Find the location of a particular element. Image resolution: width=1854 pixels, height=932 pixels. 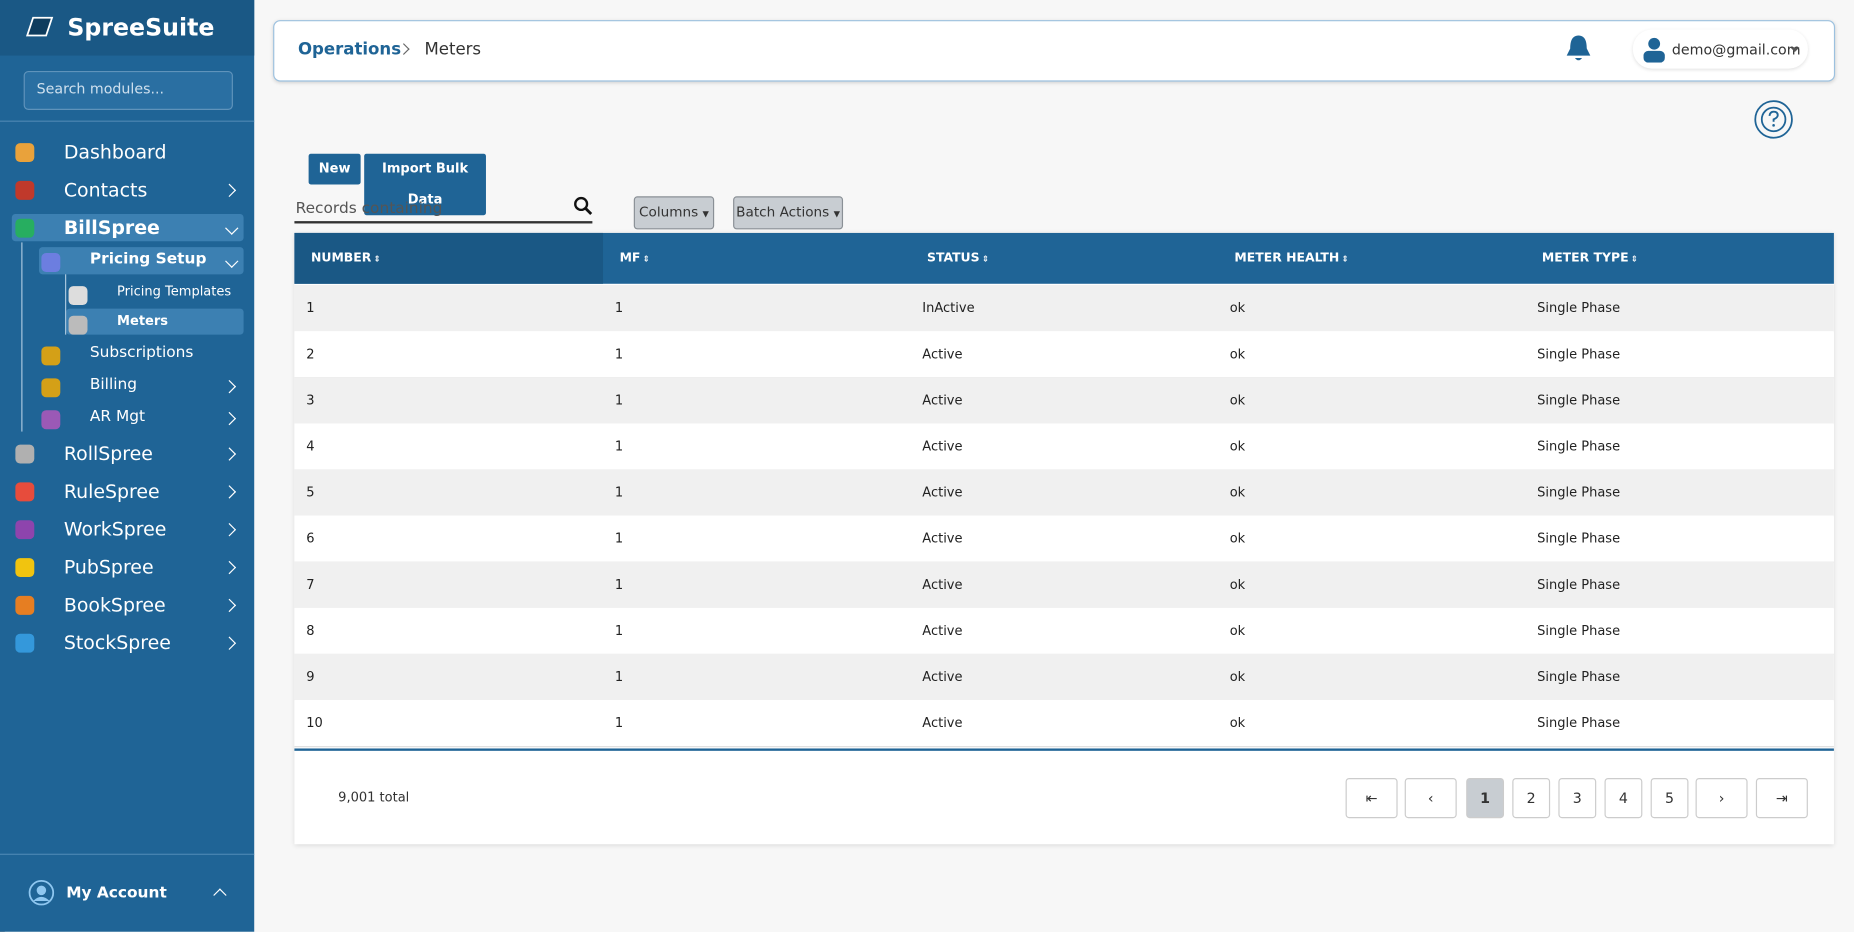

active-module is located at coordinates (127, 228).